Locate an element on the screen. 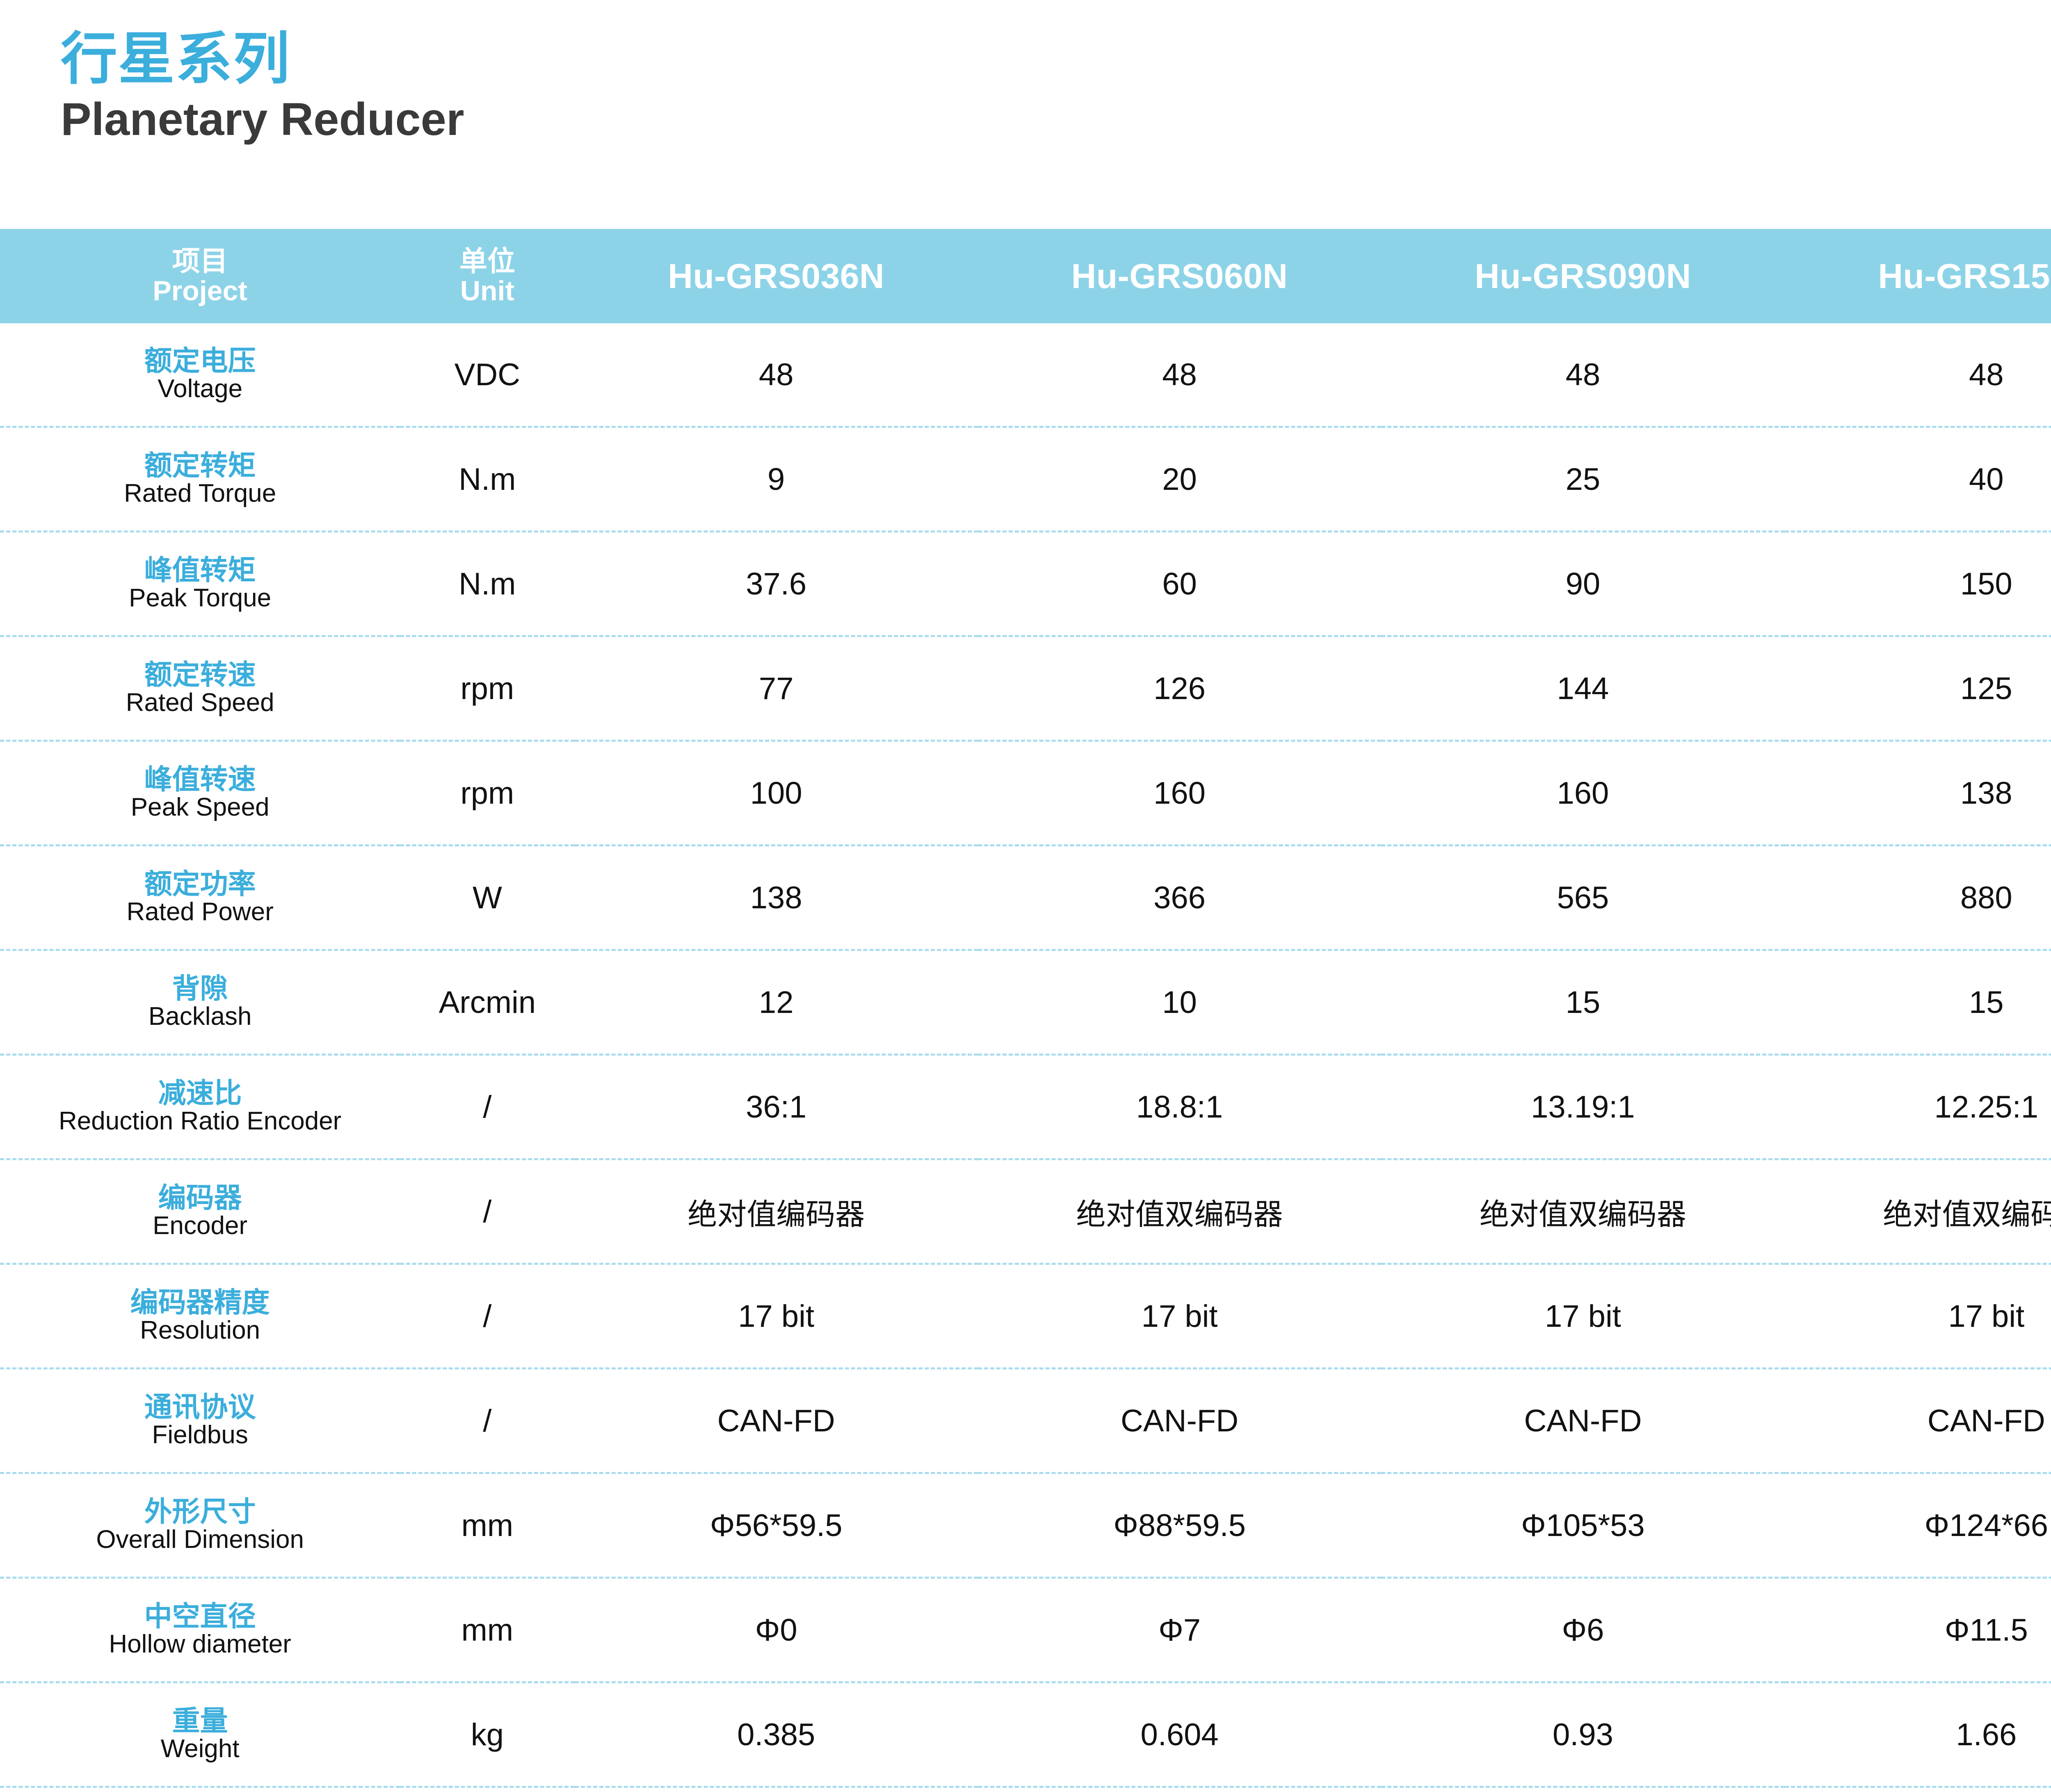  cell-r3-c0: 77 is located at coordinates (776, 689).